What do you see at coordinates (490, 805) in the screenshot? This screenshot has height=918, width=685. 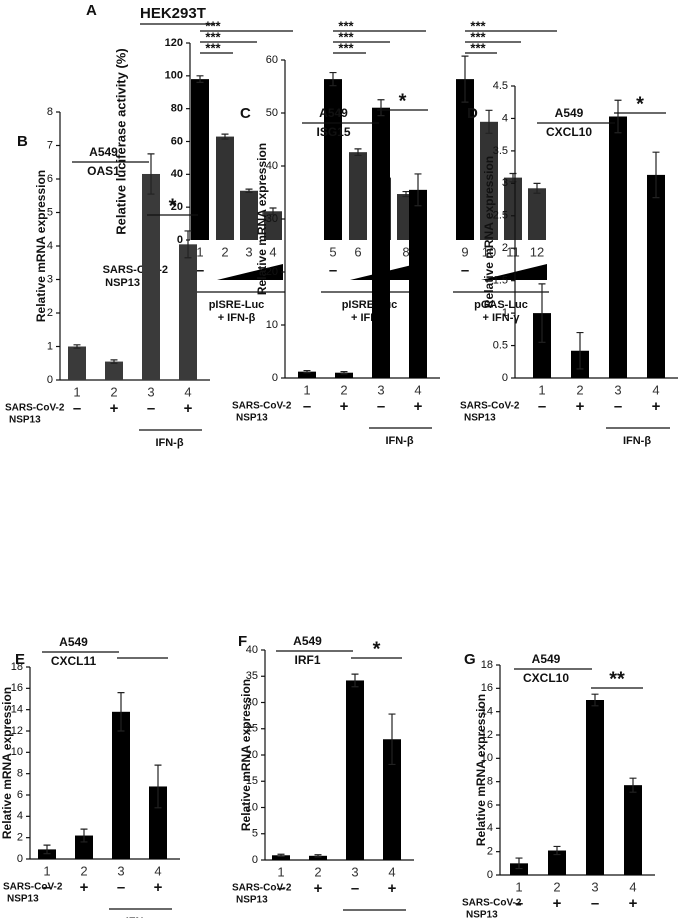 I see `y-tick-label: 6` at bounding box center [490, 805].